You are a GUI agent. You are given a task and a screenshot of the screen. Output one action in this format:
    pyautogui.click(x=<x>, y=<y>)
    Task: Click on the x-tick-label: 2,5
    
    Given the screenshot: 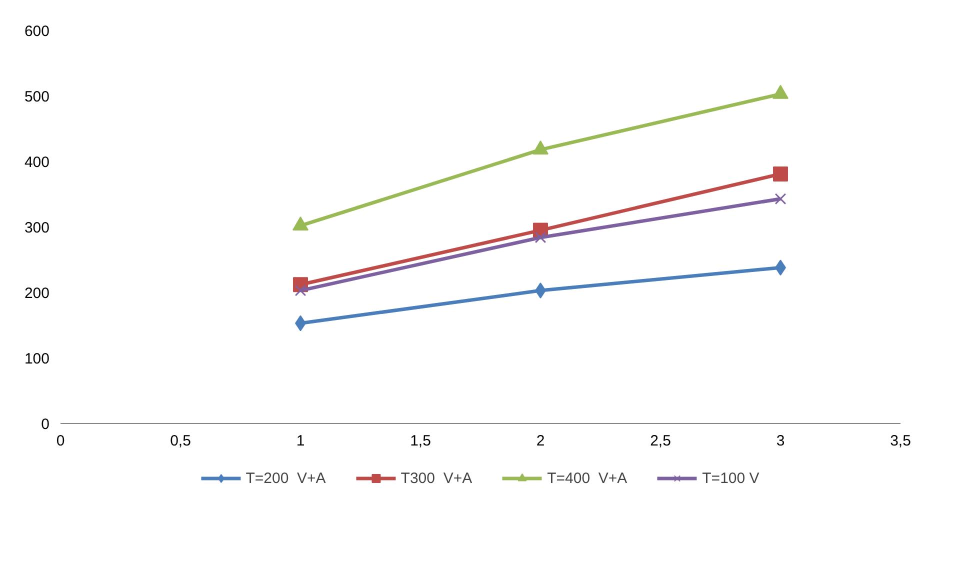 What is the action you would take?
    pyautogui.click(x=660, y=441)
    